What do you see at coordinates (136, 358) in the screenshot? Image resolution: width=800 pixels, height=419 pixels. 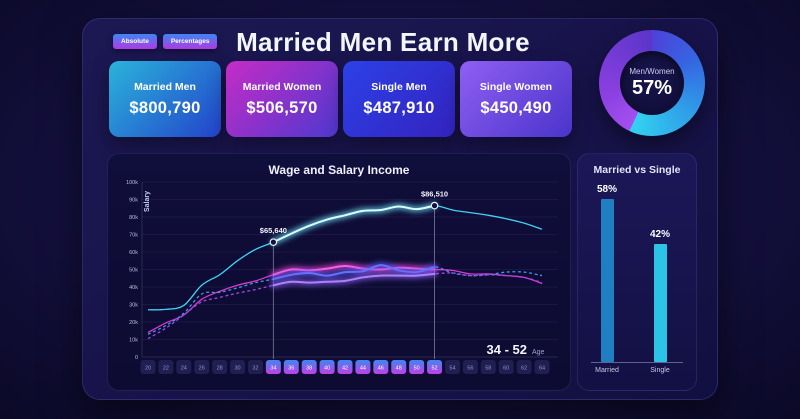 I see `y-tick-label: 0` at bounding box center [136, 358].